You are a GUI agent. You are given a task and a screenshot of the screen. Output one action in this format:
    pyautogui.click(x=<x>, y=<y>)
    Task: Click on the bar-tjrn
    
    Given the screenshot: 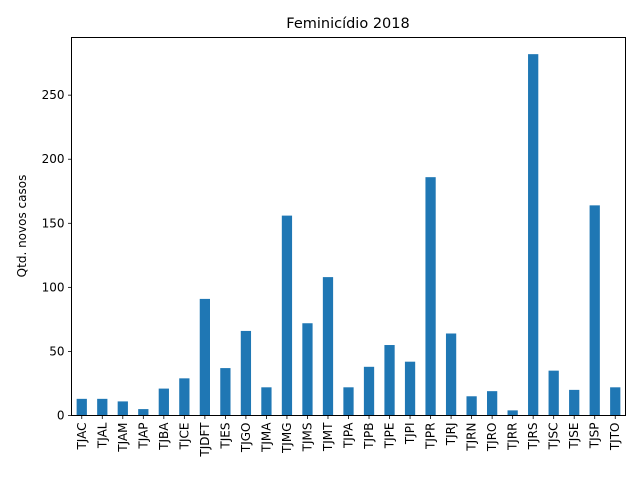 What is the action you would take?
    pyautogui.click(x=471, y=406)
    